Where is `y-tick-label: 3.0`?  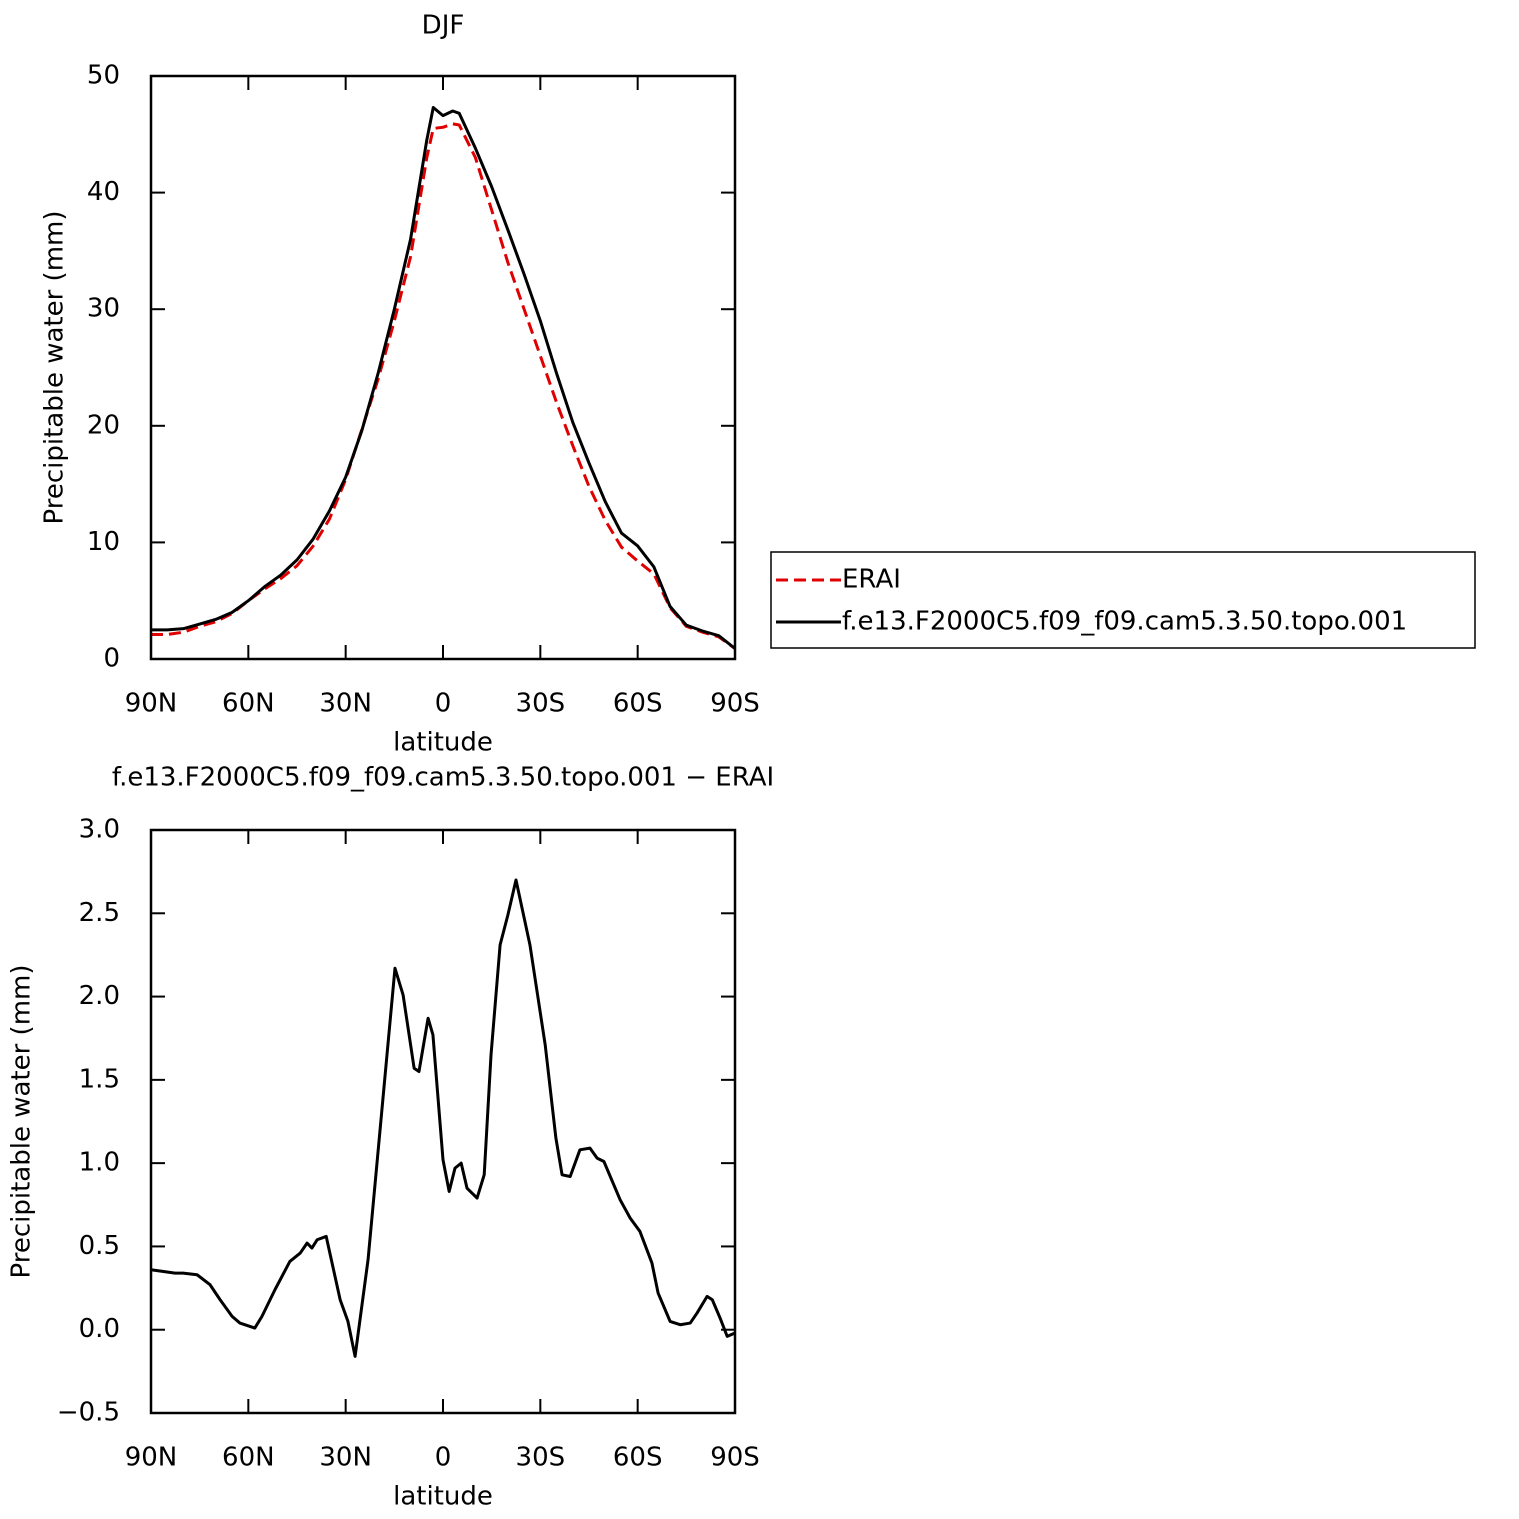
y-tick-label: 3.0 is located at coordinates (99, 830).